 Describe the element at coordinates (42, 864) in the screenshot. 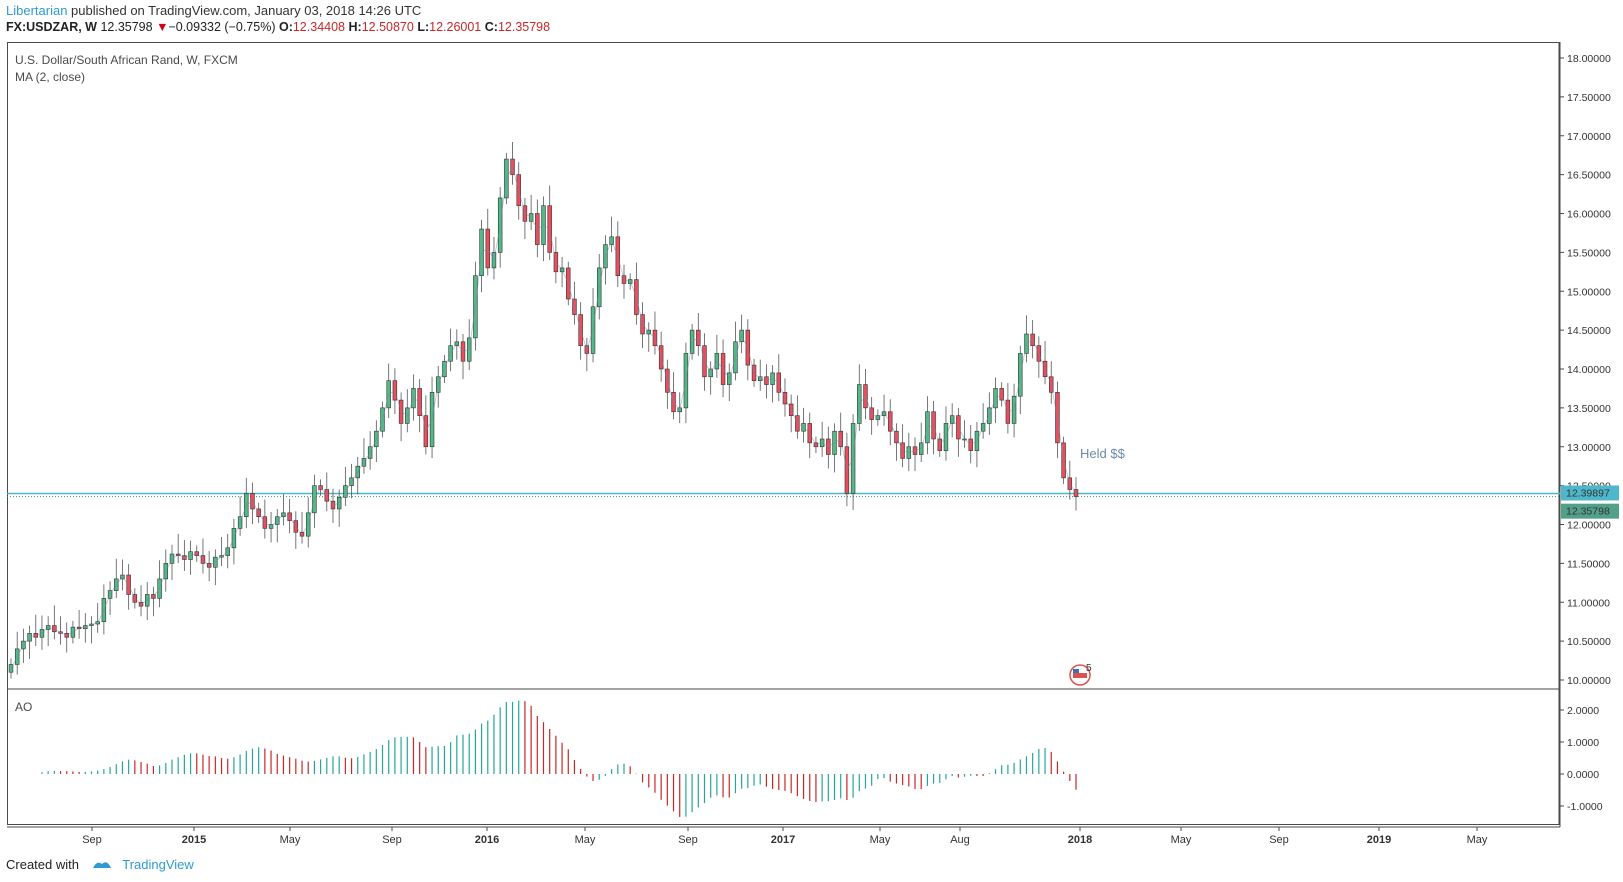

I see `created-with-text: Created with` at that location.